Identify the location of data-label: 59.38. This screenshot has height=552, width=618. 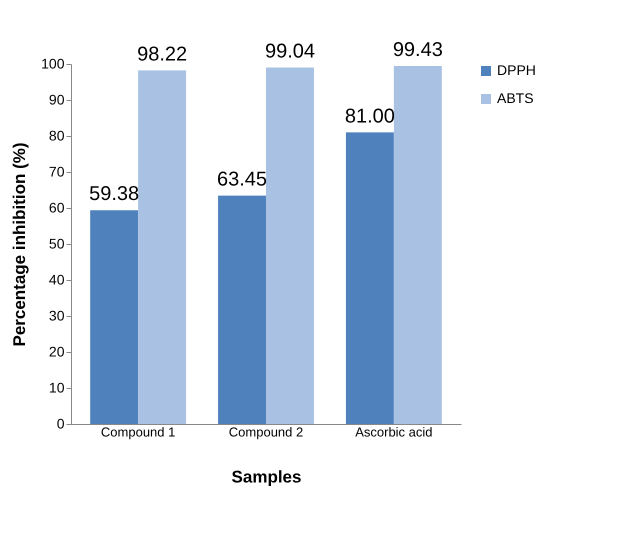
(114, 194).